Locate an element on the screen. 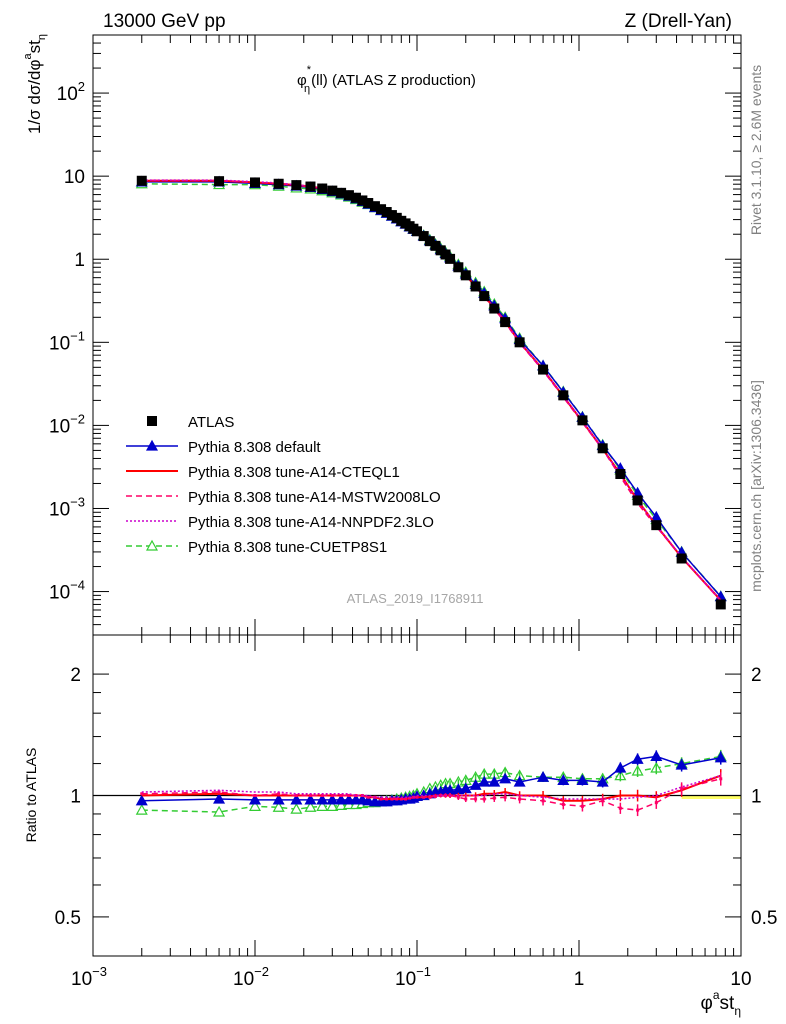  legend-label: Pythia 8.308 tune-CUETP8S1 is located at coordinates (287, 547).